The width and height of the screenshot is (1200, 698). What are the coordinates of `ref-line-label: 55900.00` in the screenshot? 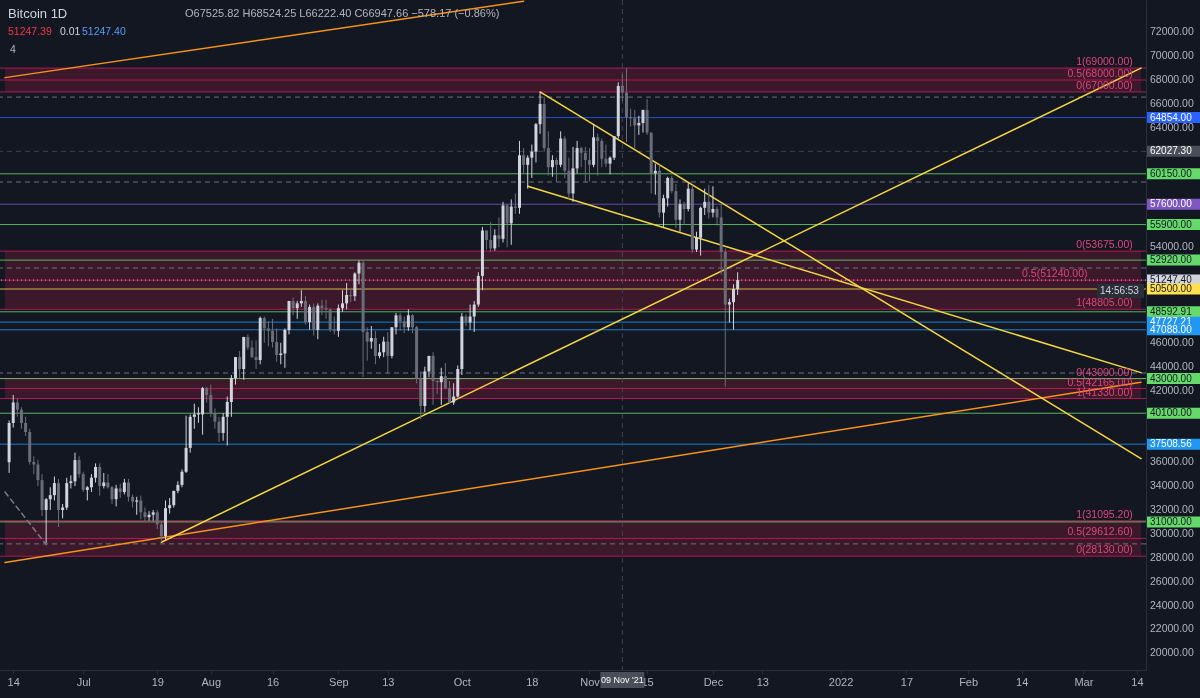 It's located at (1171, 224).